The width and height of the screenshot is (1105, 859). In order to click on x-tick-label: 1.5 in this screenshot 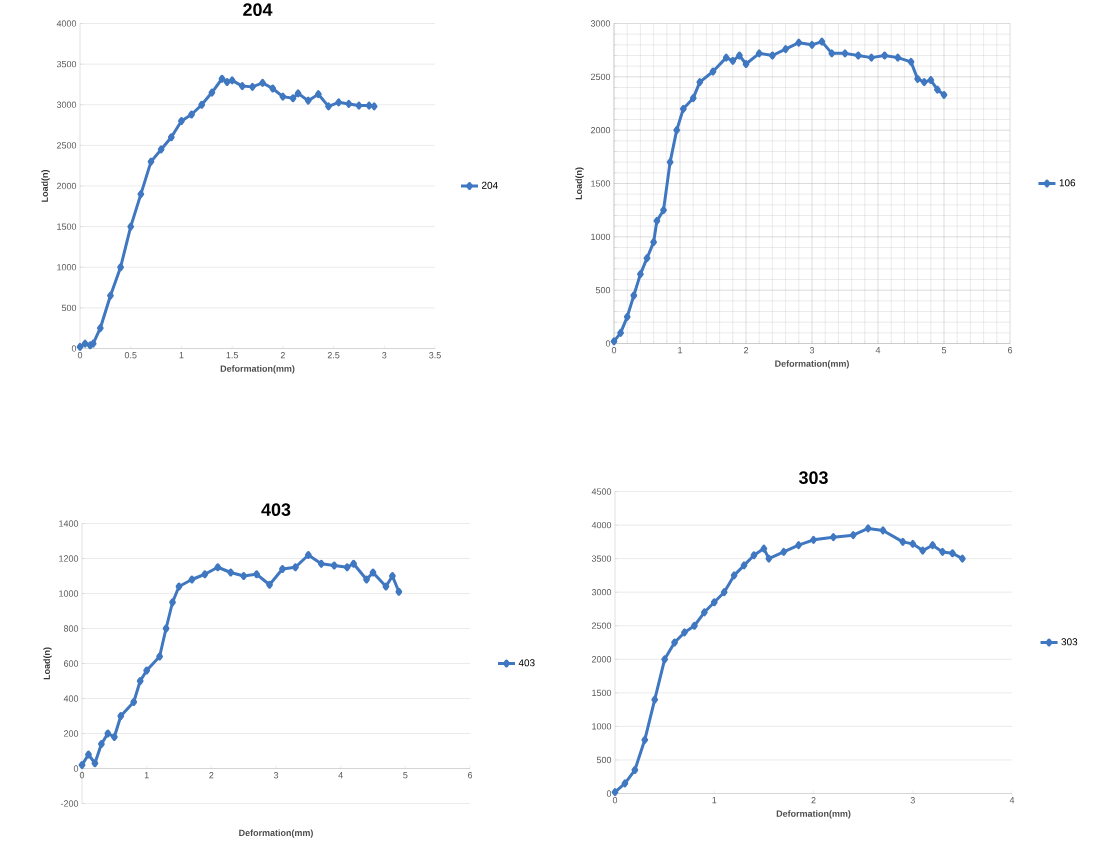, I will do `click(232, 355)`.